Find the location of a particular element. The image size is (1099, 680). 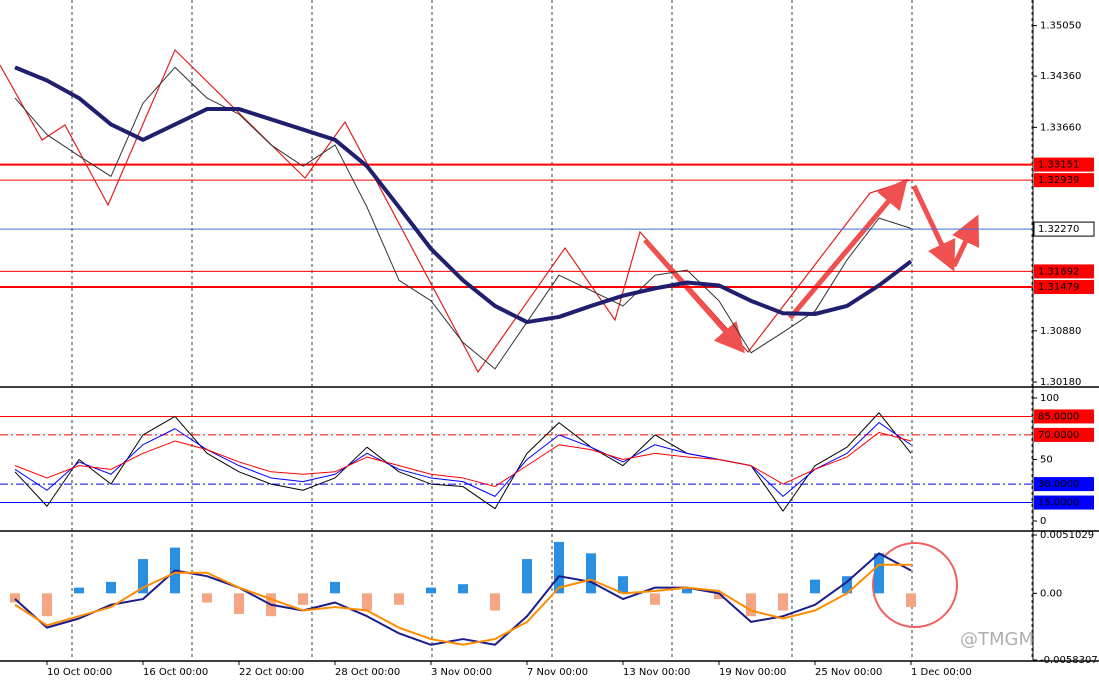

y-tick-label: 1.30880 is located at coordinates (1060, 331).